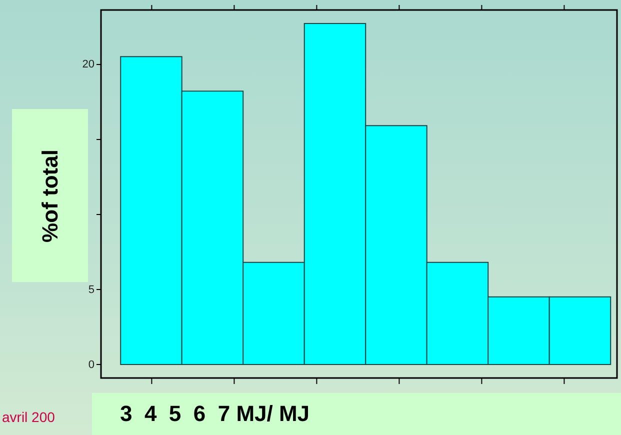  I want to click on y-axis-title: %of total, so click(50, 195).